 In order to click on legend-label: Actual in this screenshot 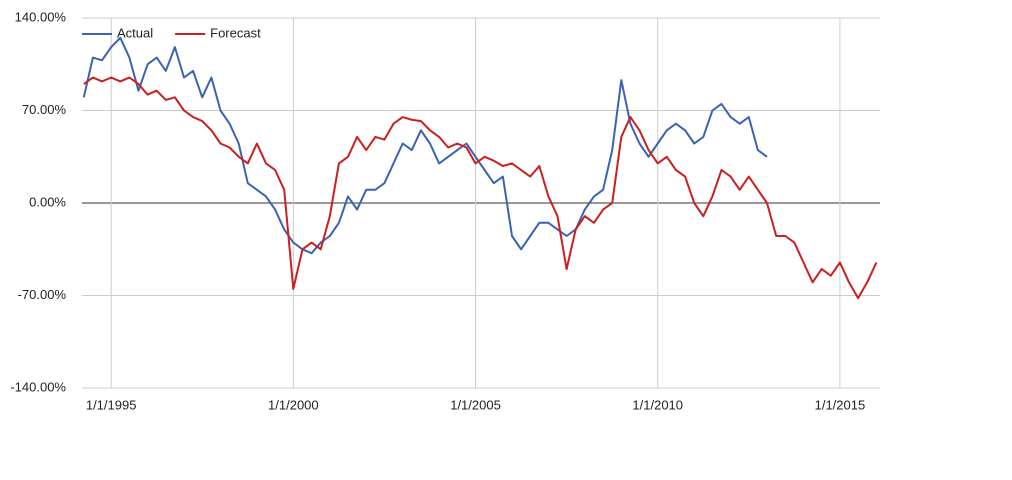, I will do `click(135, 32)`.